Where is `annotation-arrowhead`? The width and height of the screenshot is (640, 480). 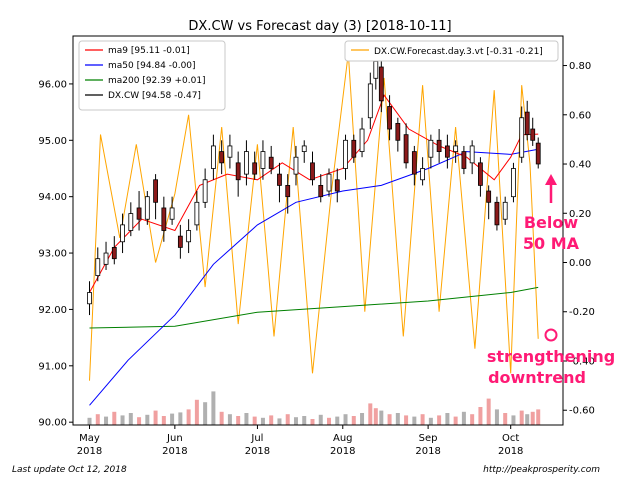
annotation-arrowhead is located at coordinates (551, 179).